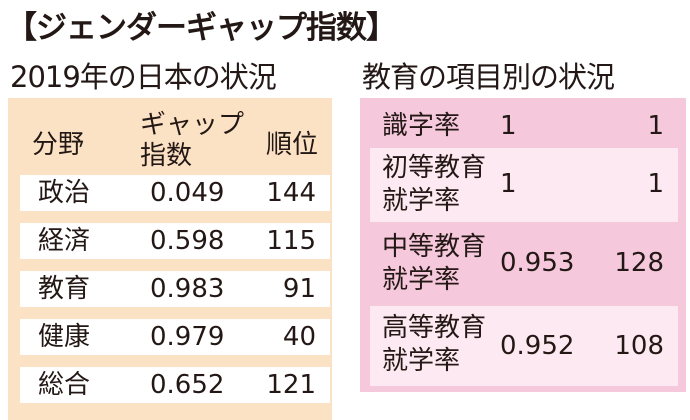 This screenshot has width=690, height=420. What do you see at coordinates (166, 156) in the screenshot?
I see `header-gap-index-line2: 指数` at bounding box center [166, 156].